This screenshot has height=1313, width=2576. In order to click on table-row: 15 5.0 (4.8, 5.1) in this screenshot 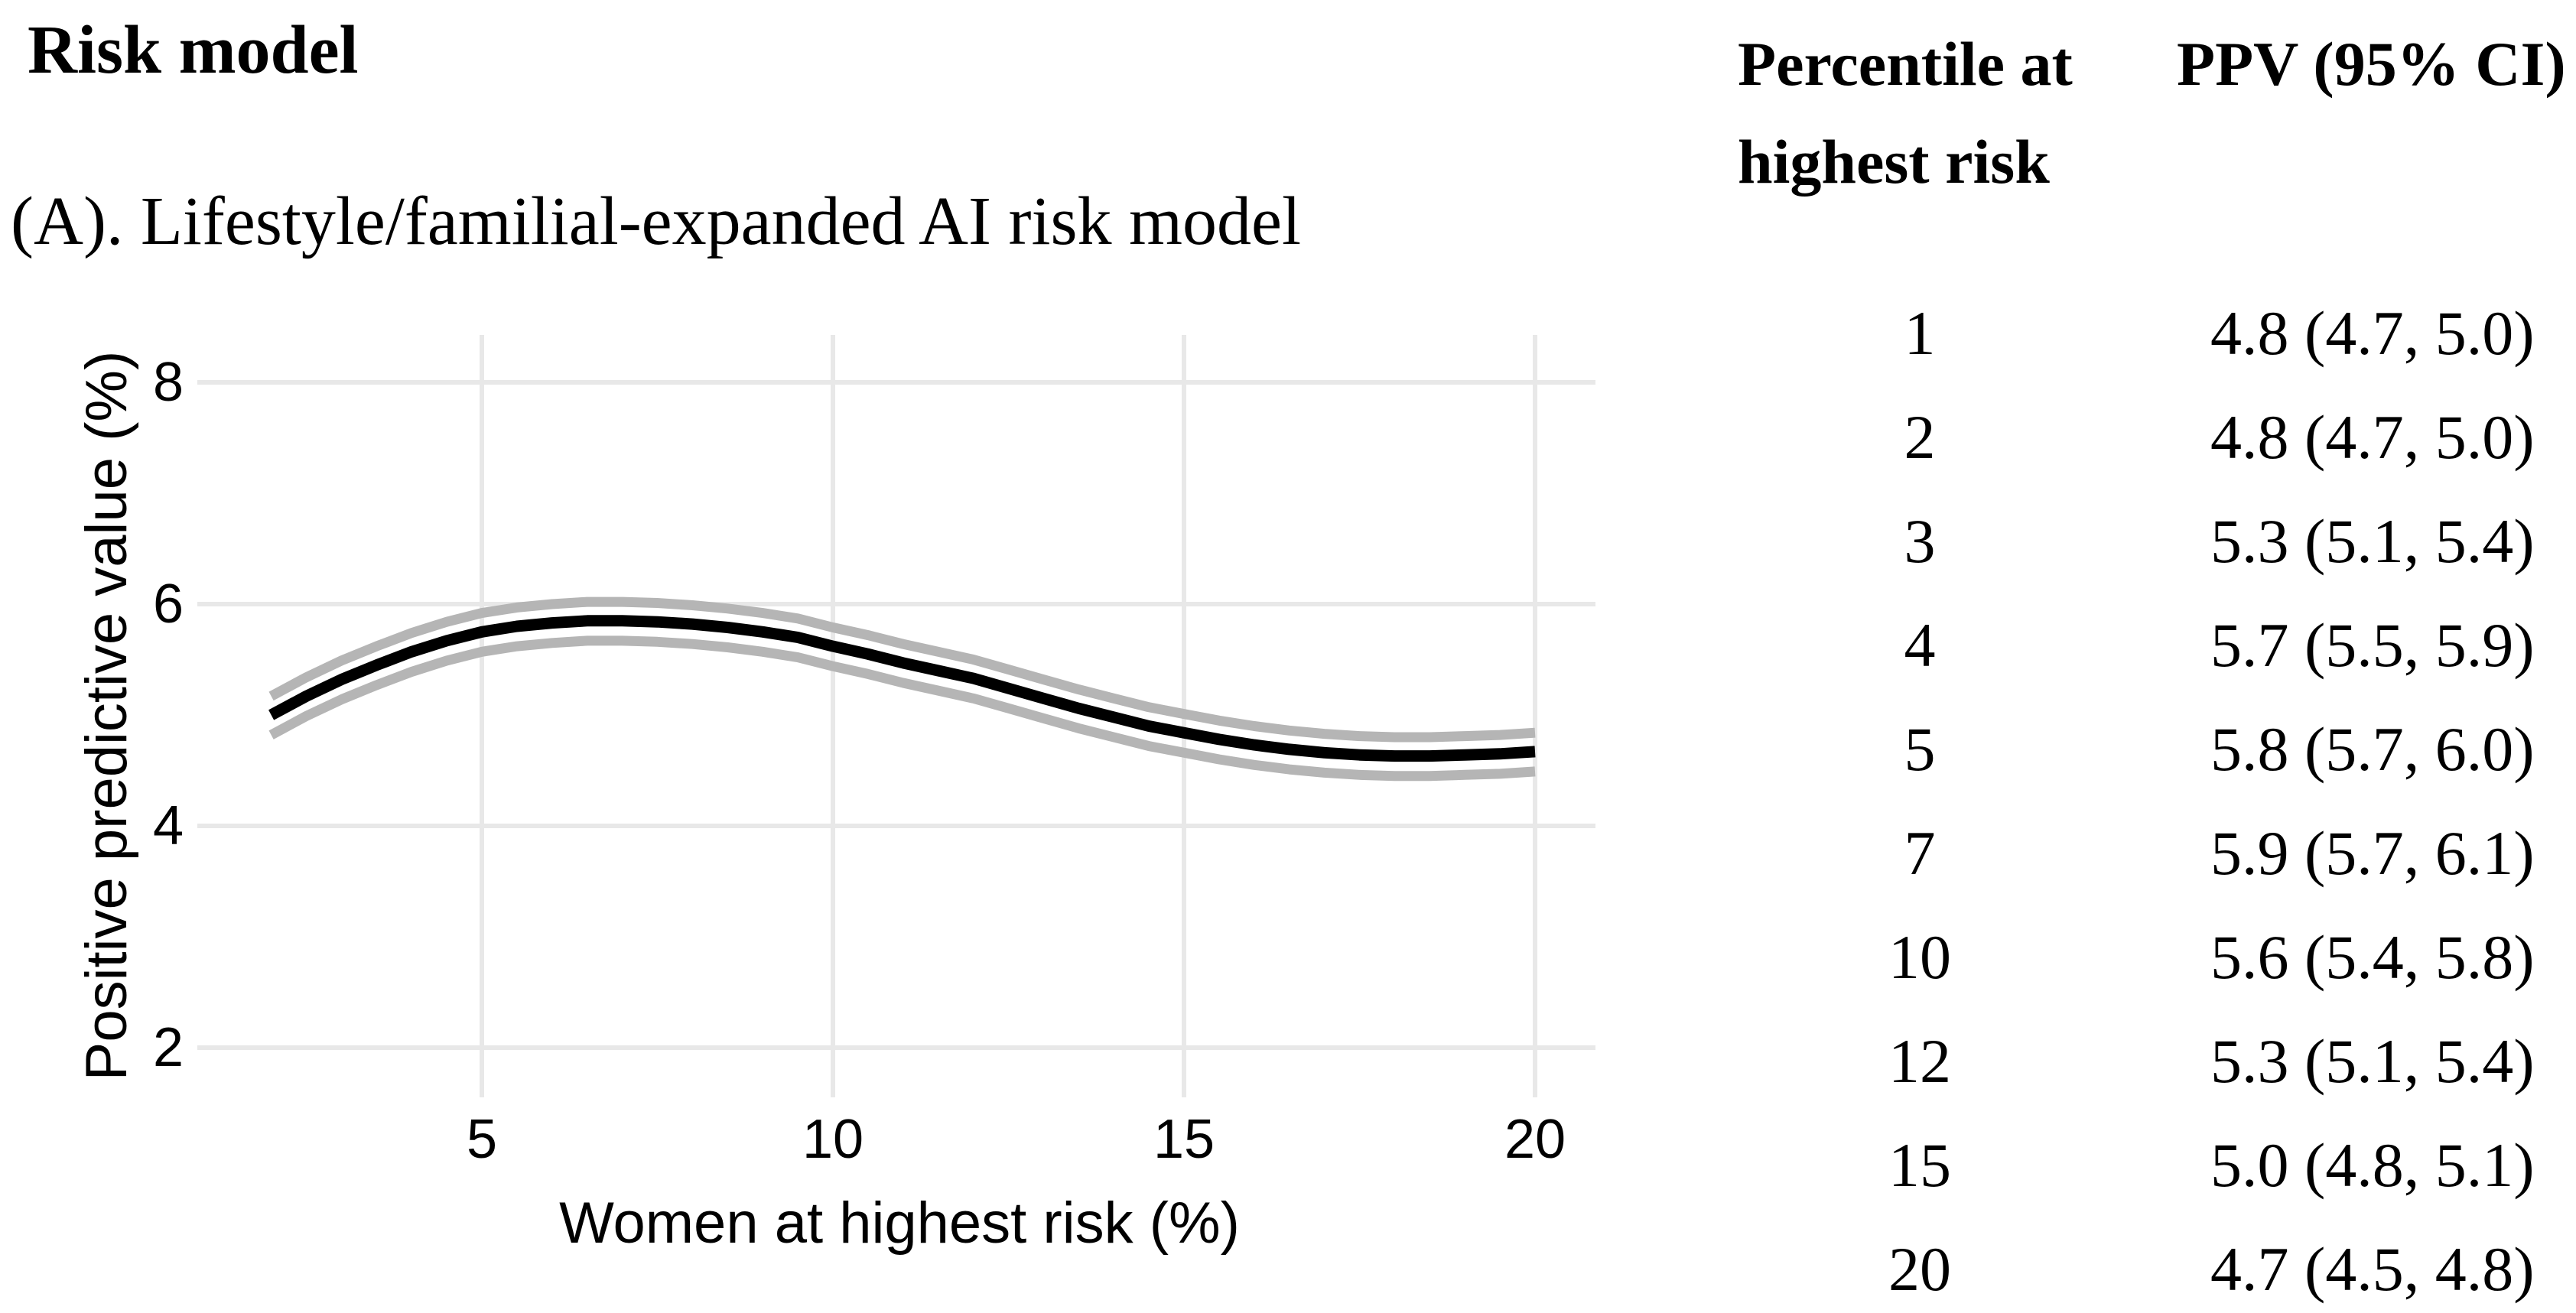, I will do `click(2167, 1165)`.